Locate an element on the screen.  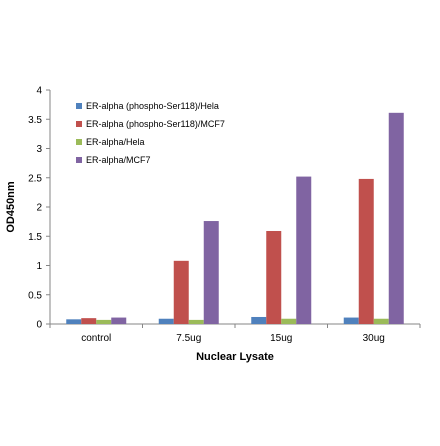
y-tick-labels: 0 0.5 1 1.5 2 2.5 3 3.5 4 is located at coordinates (39, 208).